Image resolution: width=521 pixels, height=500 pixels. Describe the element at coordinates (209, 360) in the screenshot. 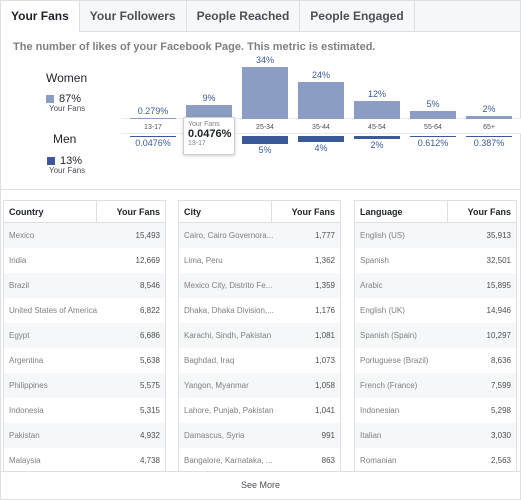

I see `row-label: Baghdad, Iraq` at that location.